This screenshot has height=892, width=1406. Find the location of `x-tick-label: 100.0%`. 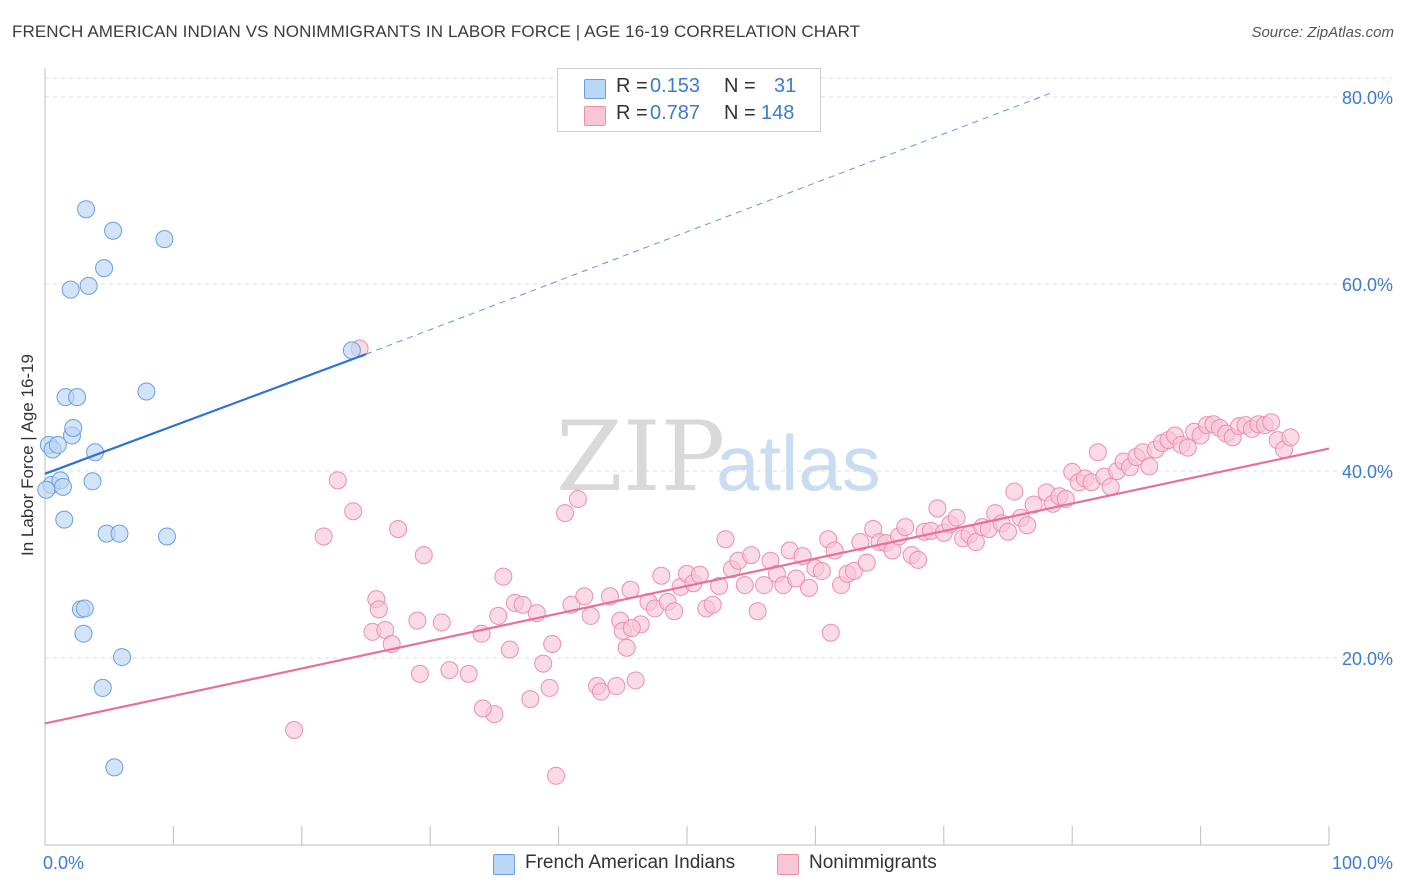

x-tick-label: 100.0% is located at coordinates (1362, 863).